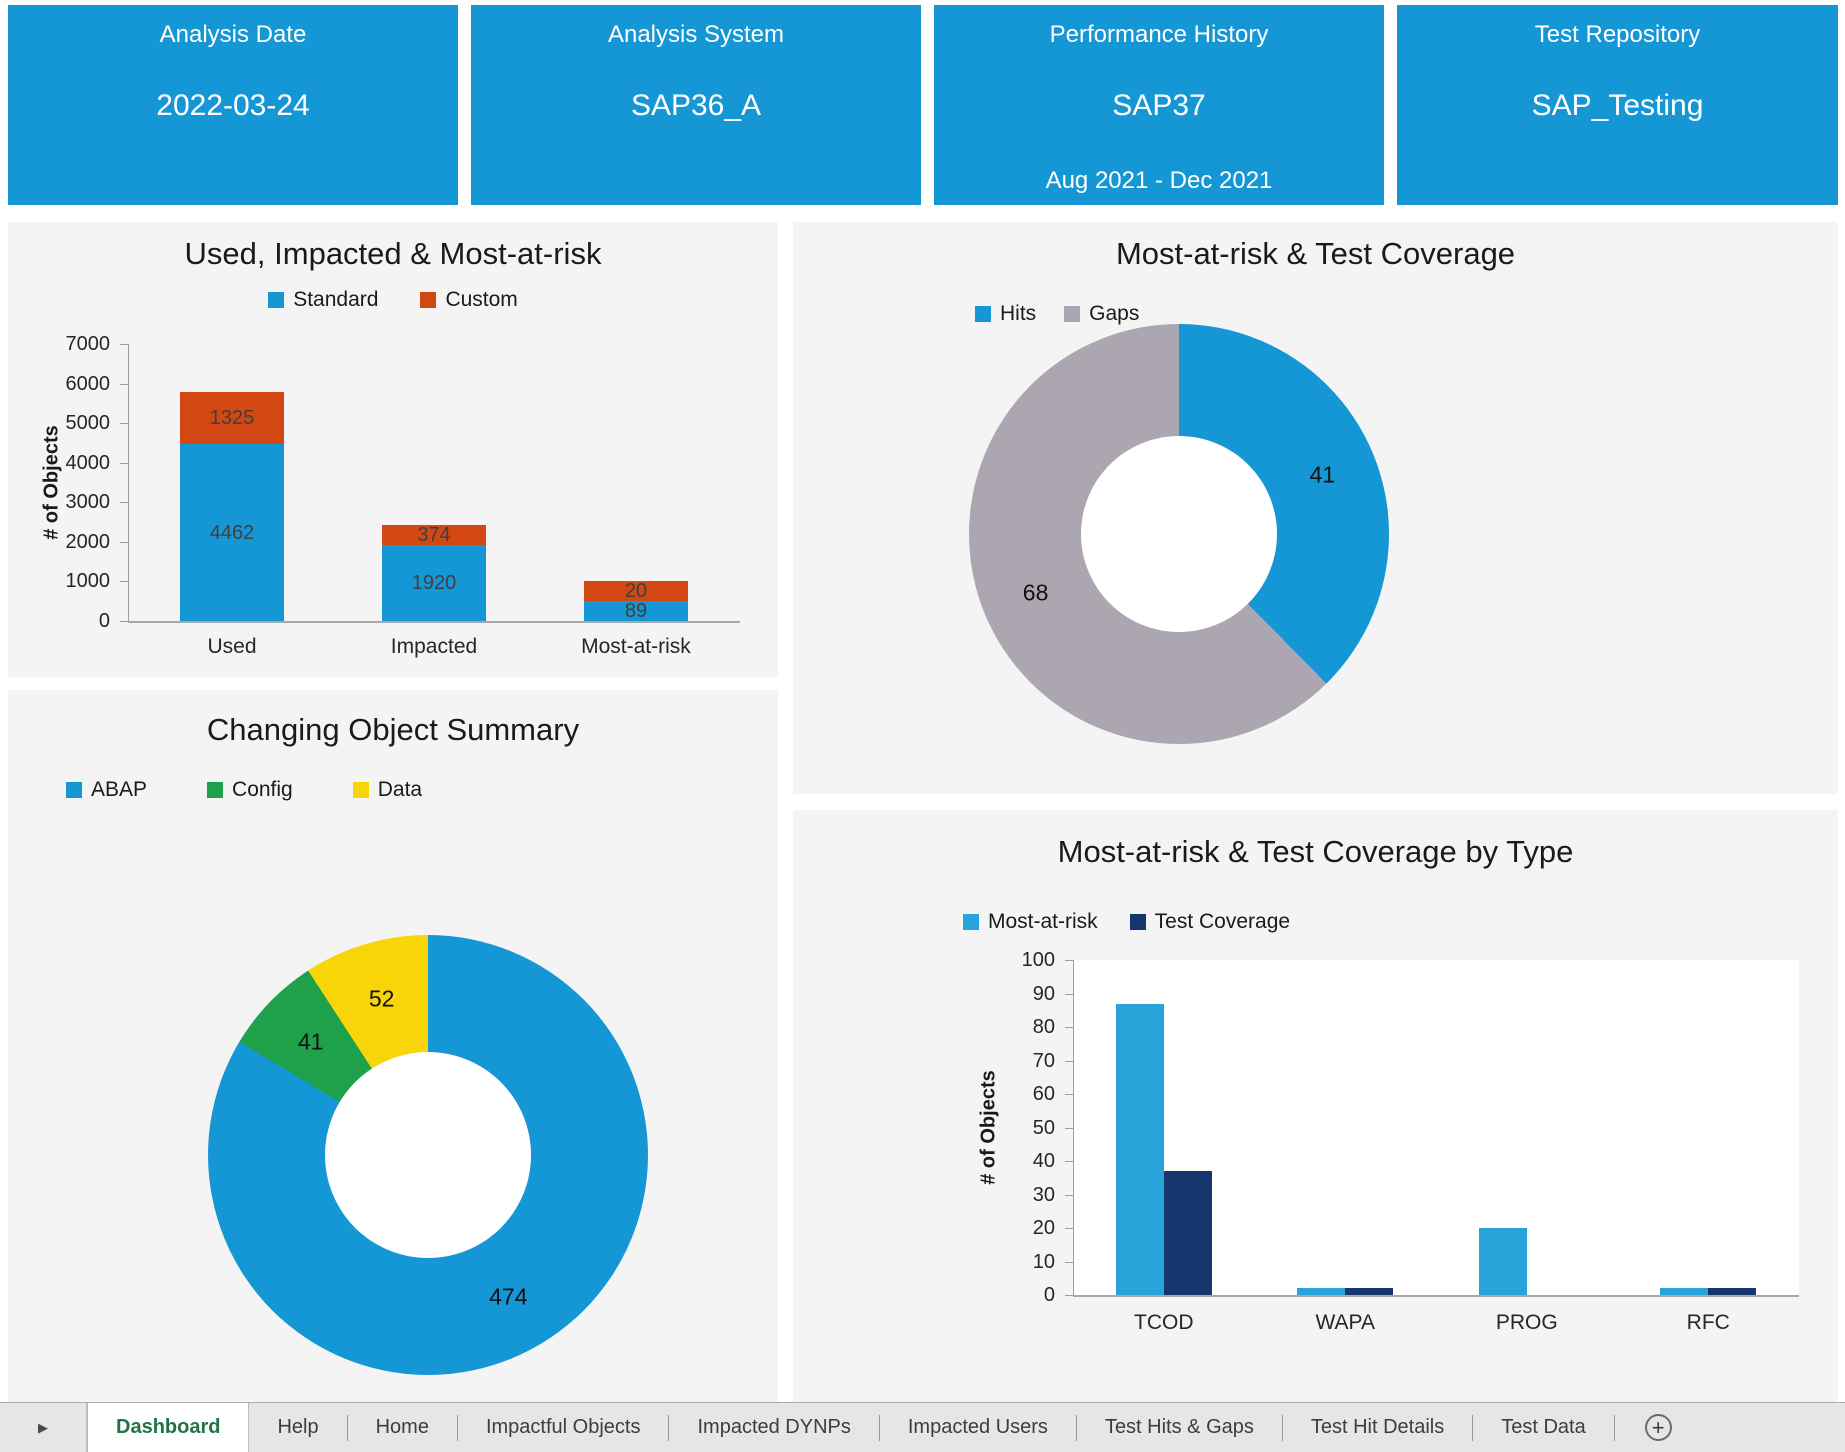 This screenshot has width=1845, height=1452. Describe the element at coordinates (1526, 1322) in the screenshot. I see `x-category-label: PROG` at that location.